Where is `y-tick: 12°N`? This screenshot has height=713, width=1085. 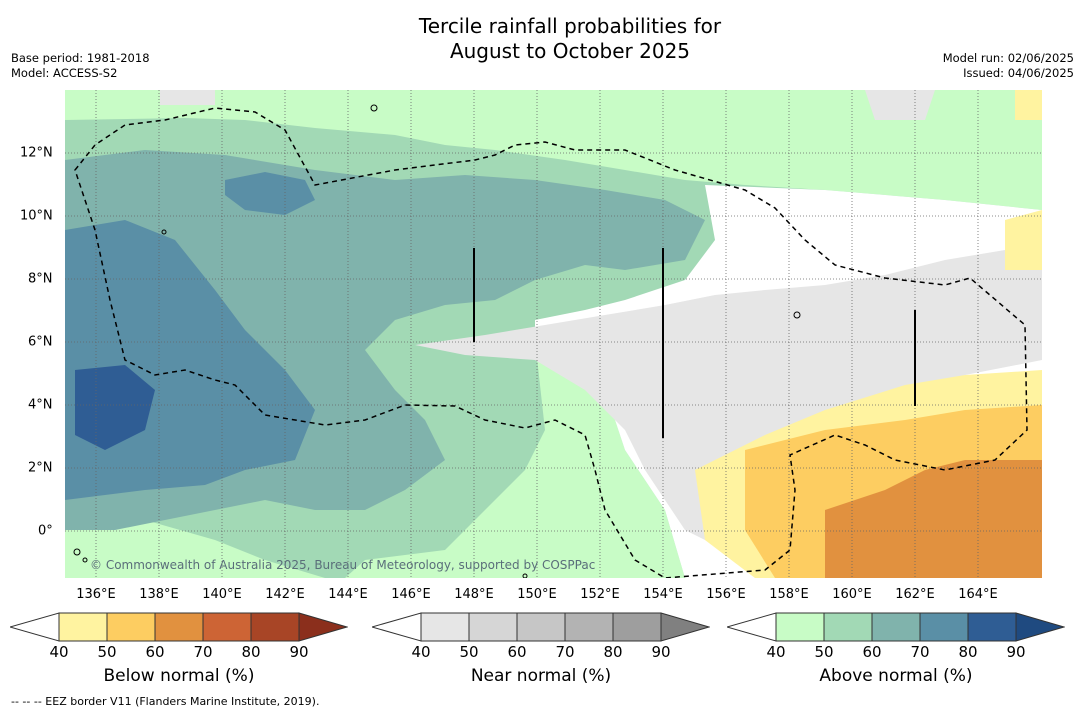 y-tick: 12°N is located at coordinates (36, 153).